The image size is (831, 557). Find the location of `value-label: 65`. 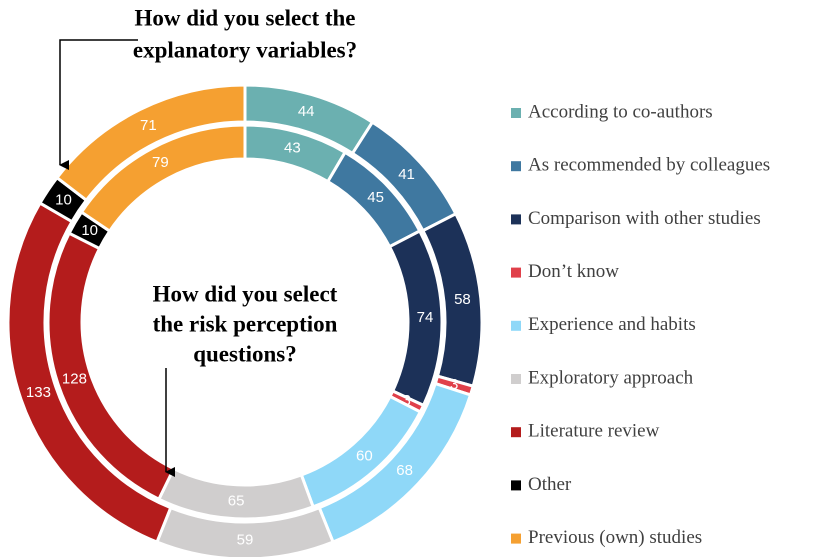

value-label: 65 is located at coordinates (236, 501).